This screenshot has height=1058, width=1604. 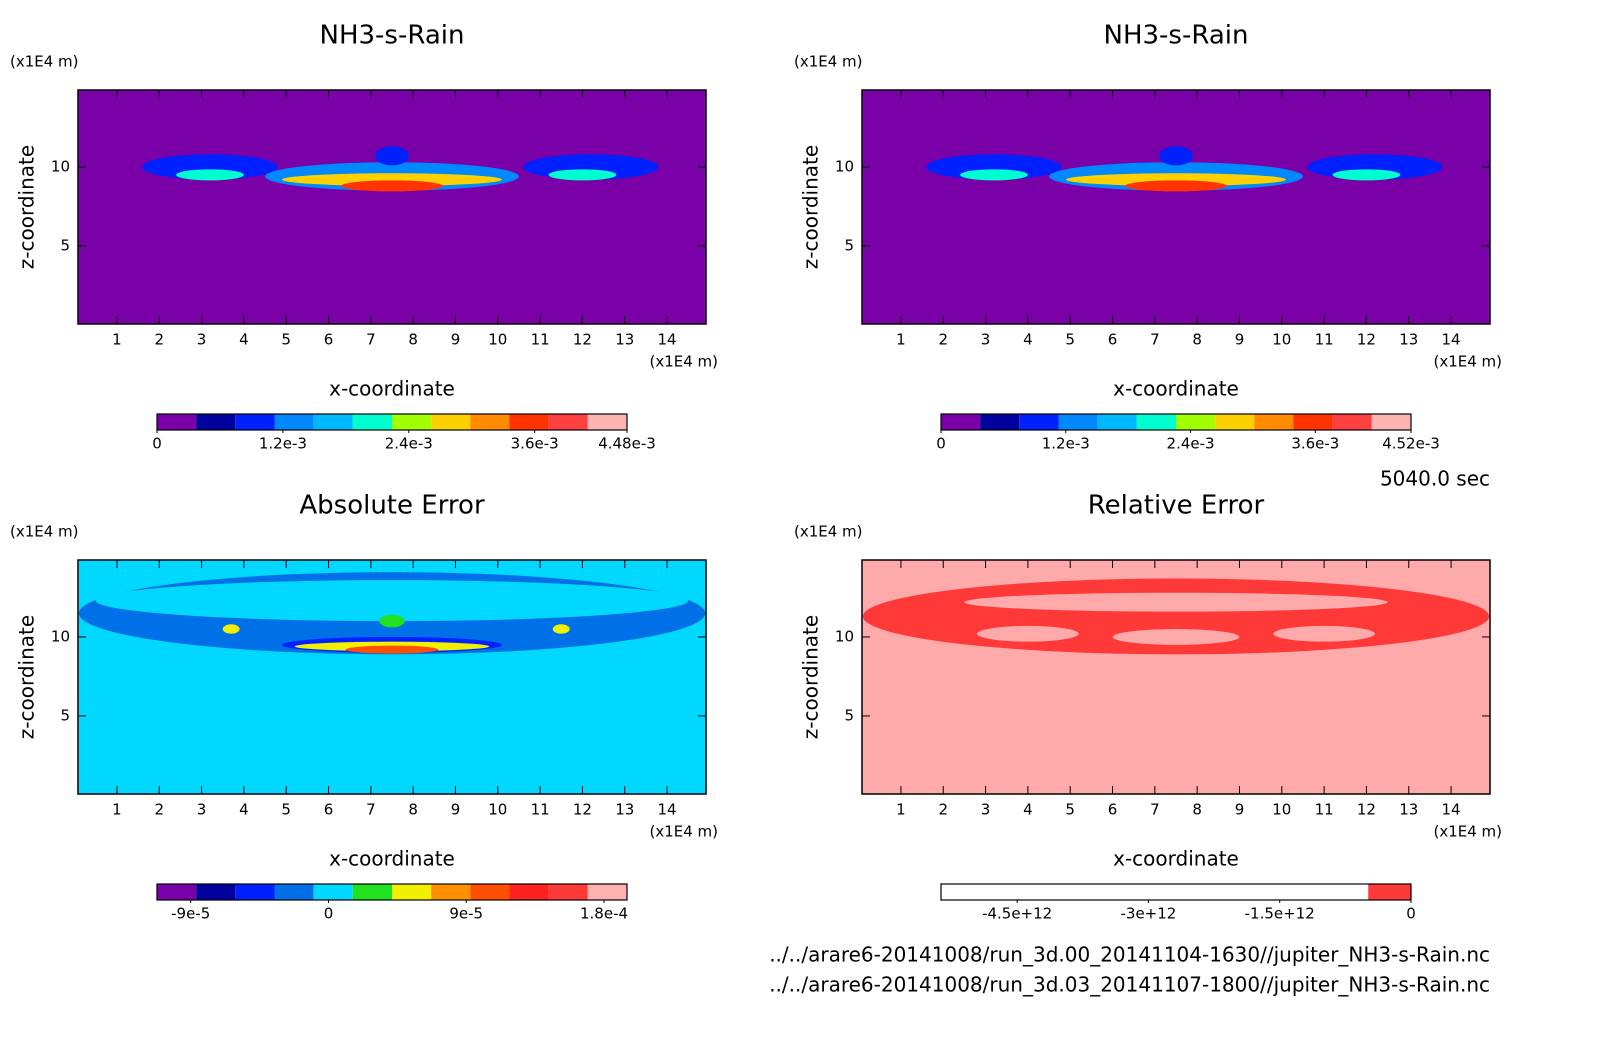 I want to click on time-label: 5040.0 sec, so click(x=1435, y=479).